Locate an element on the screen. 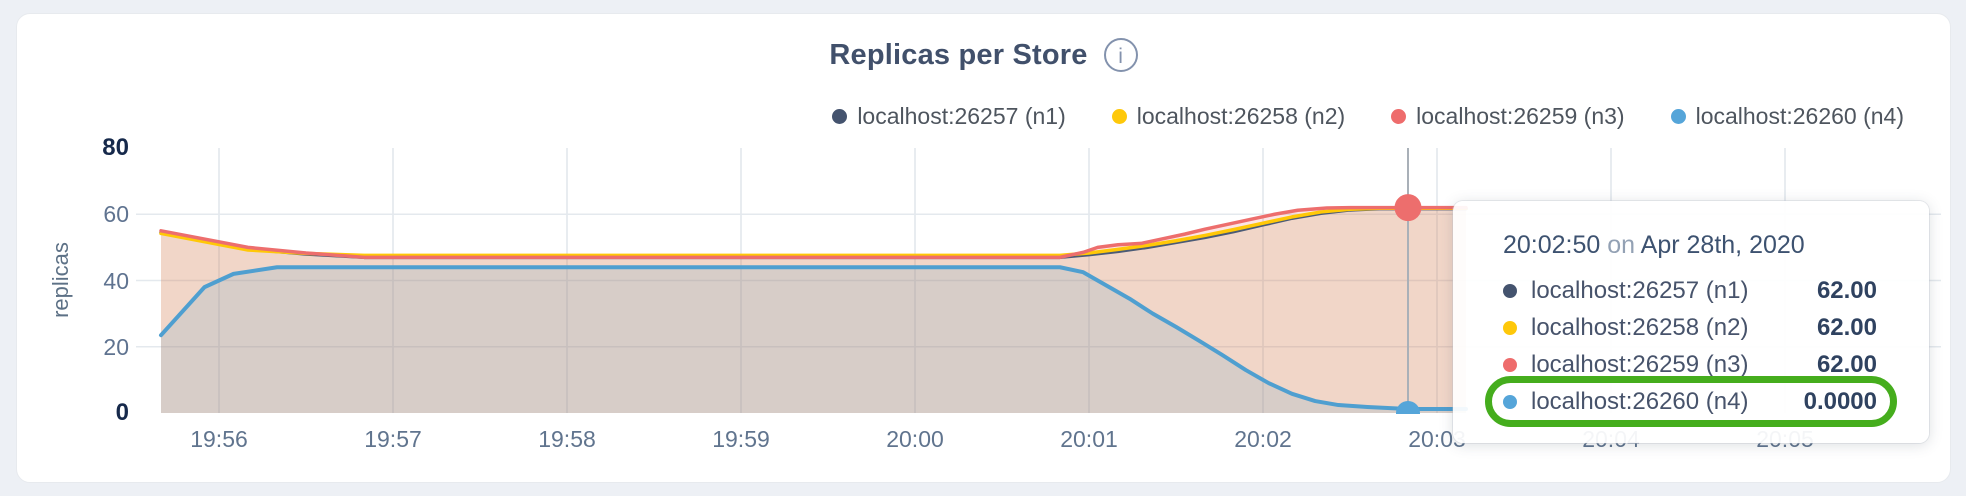 The height and width of the screenshot is (496, 1966). tooltip-row: localhost:26260 (n4) 0.0000 is located at coordinates (1691, 401).